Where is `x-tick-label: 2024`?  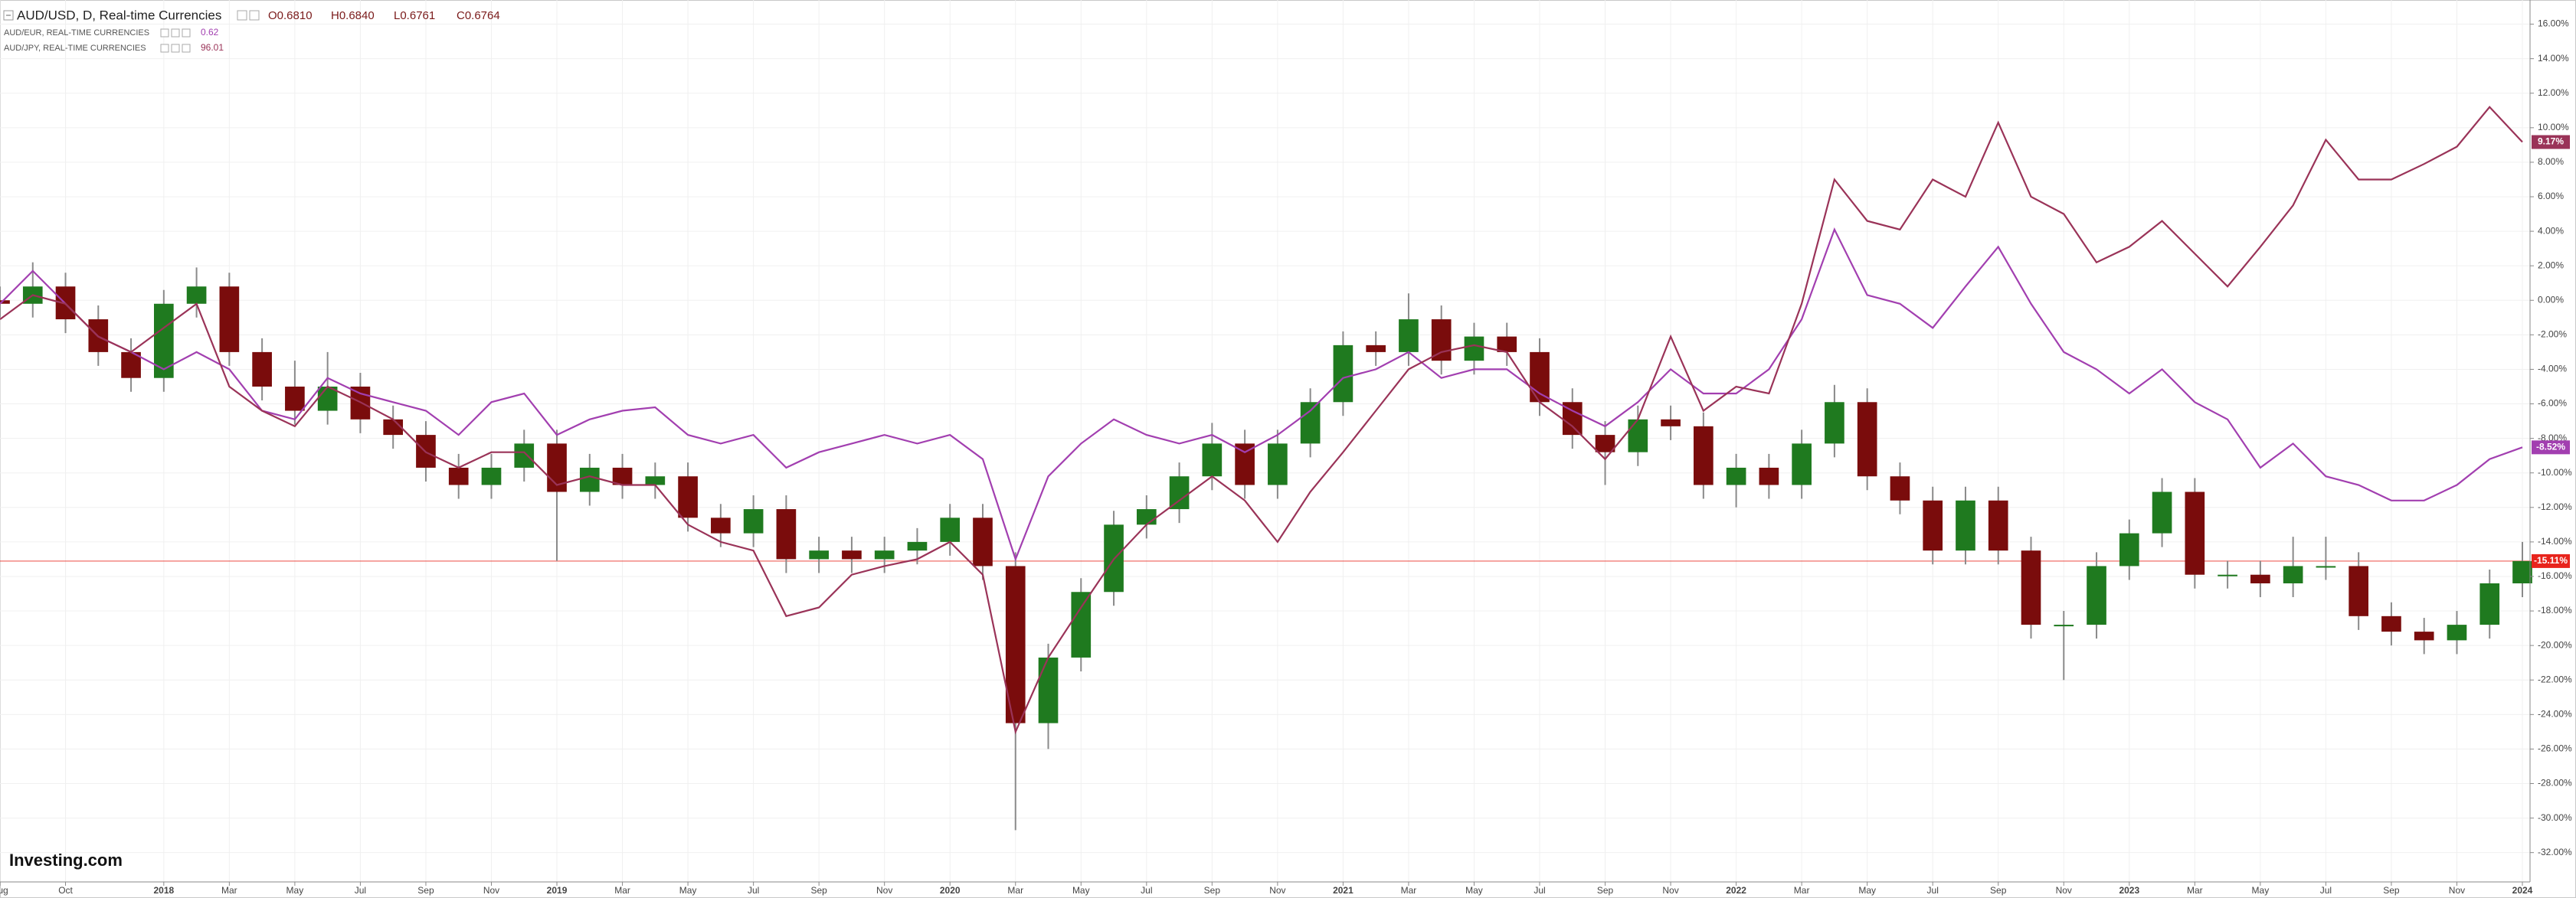
x-tick-label: 2024 is located at coordinates (2522, 890).